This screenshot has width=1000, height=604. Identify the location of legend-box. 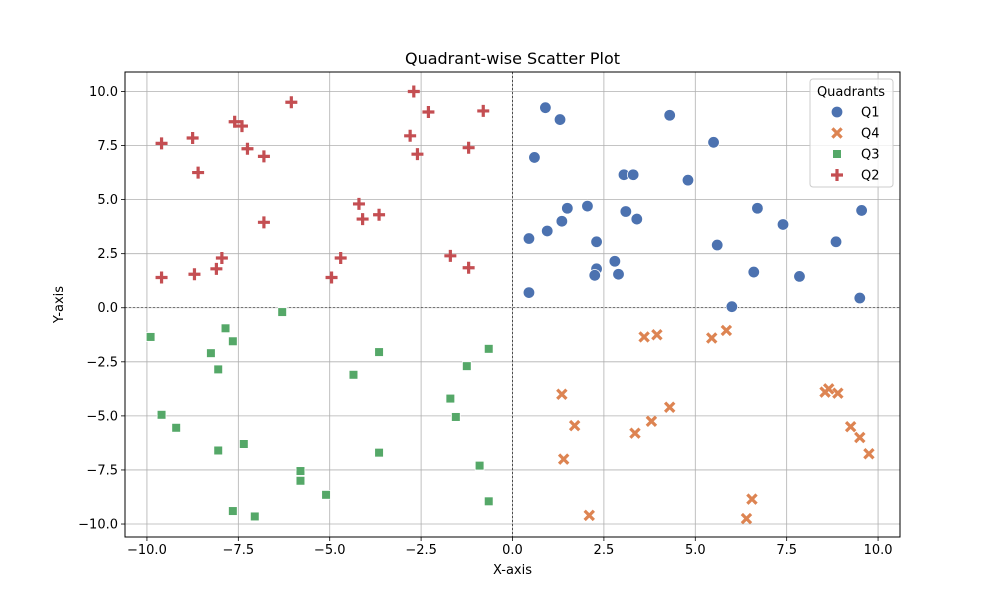
(851, 133).